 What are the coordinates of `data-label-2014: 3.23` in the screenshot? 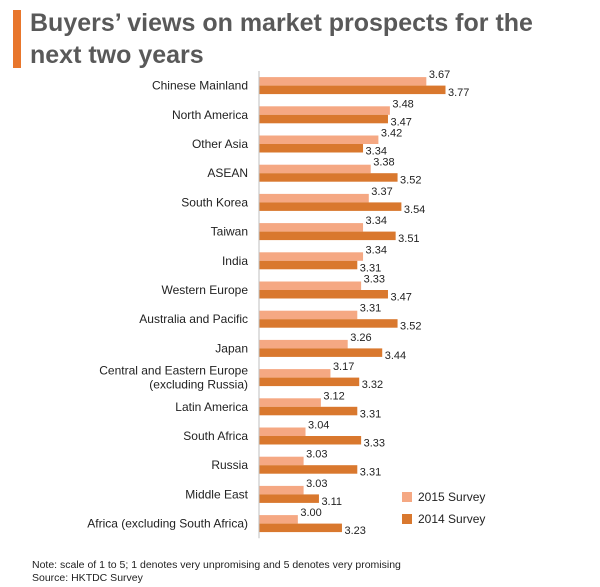 It's located at (354, 531).